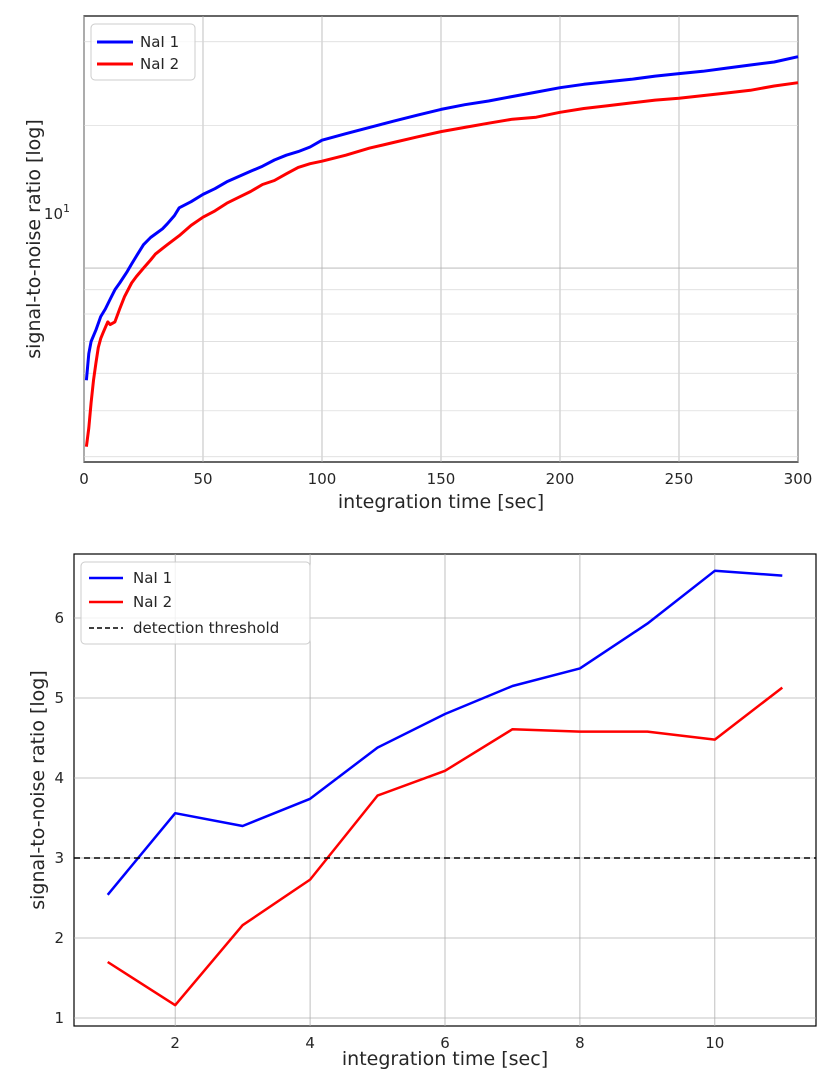  What do you see at coordinates (59, 1018) in the screenshot?
I see `y-tick-label: 1` at bounding box center [59, 1018].